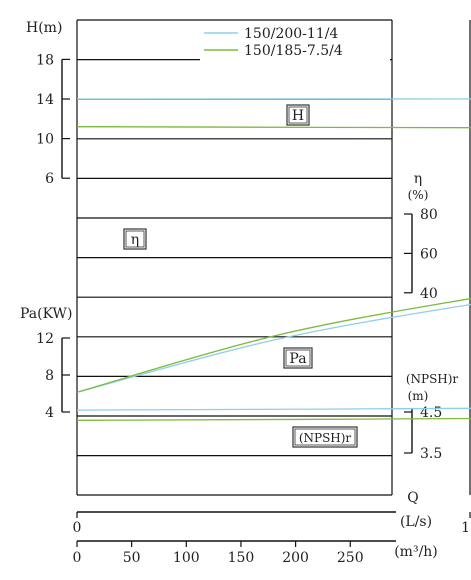 This screenshot has height=580, width=471. What do you see at coordinates (418, 195) in the screenshot?
I see `eff-axis-unit: (%)` at bounding box center [418, 195].